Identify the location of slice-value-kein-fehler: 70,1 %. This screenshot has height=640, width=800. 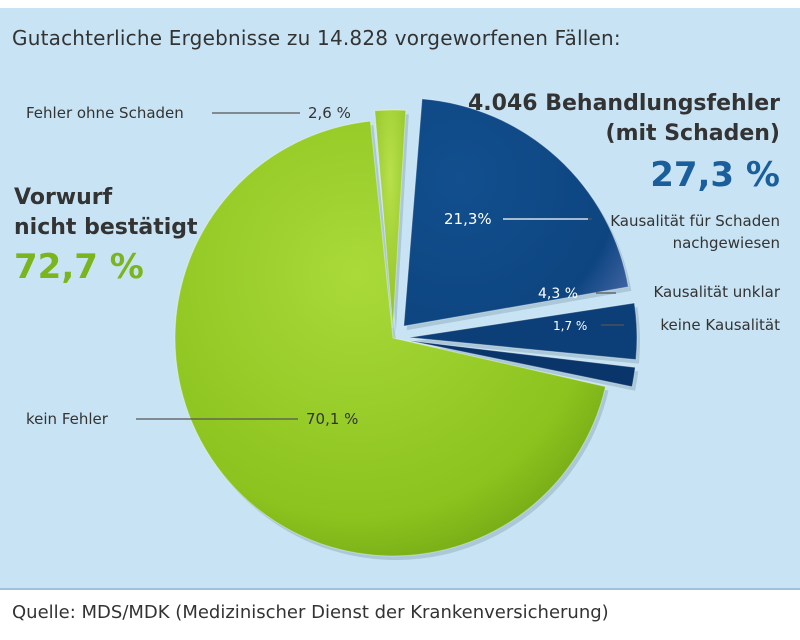
(332, 419).